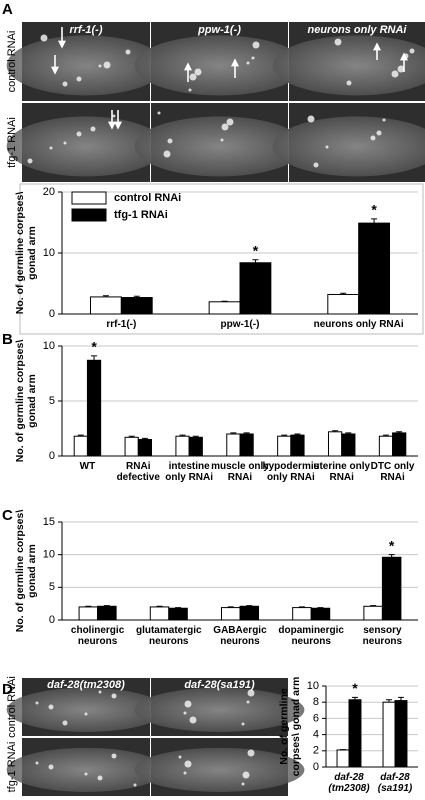  I want to click on y-tick-label: 4, so click(316, 735).